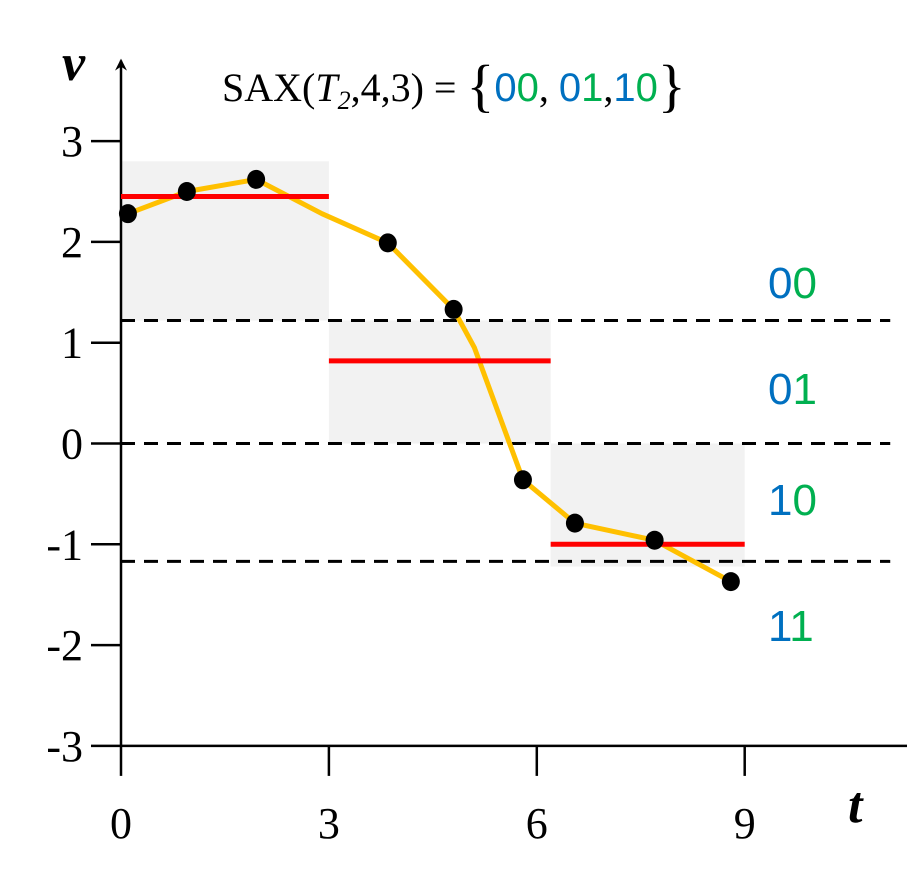 Image resolution: width=907 pixels, height=880 pixels. What do you see at coordinates (64, 544) in the screenshot?
I see `y-tick-label-2: -1` at bounding box center [64, 544].